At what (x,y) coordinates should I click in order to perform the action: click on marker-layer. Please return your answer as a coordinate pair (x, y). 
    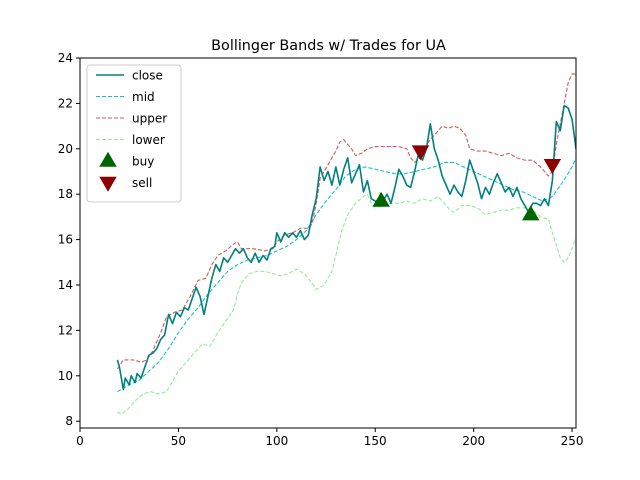
    Looking at the image, I should click on (467, 183).